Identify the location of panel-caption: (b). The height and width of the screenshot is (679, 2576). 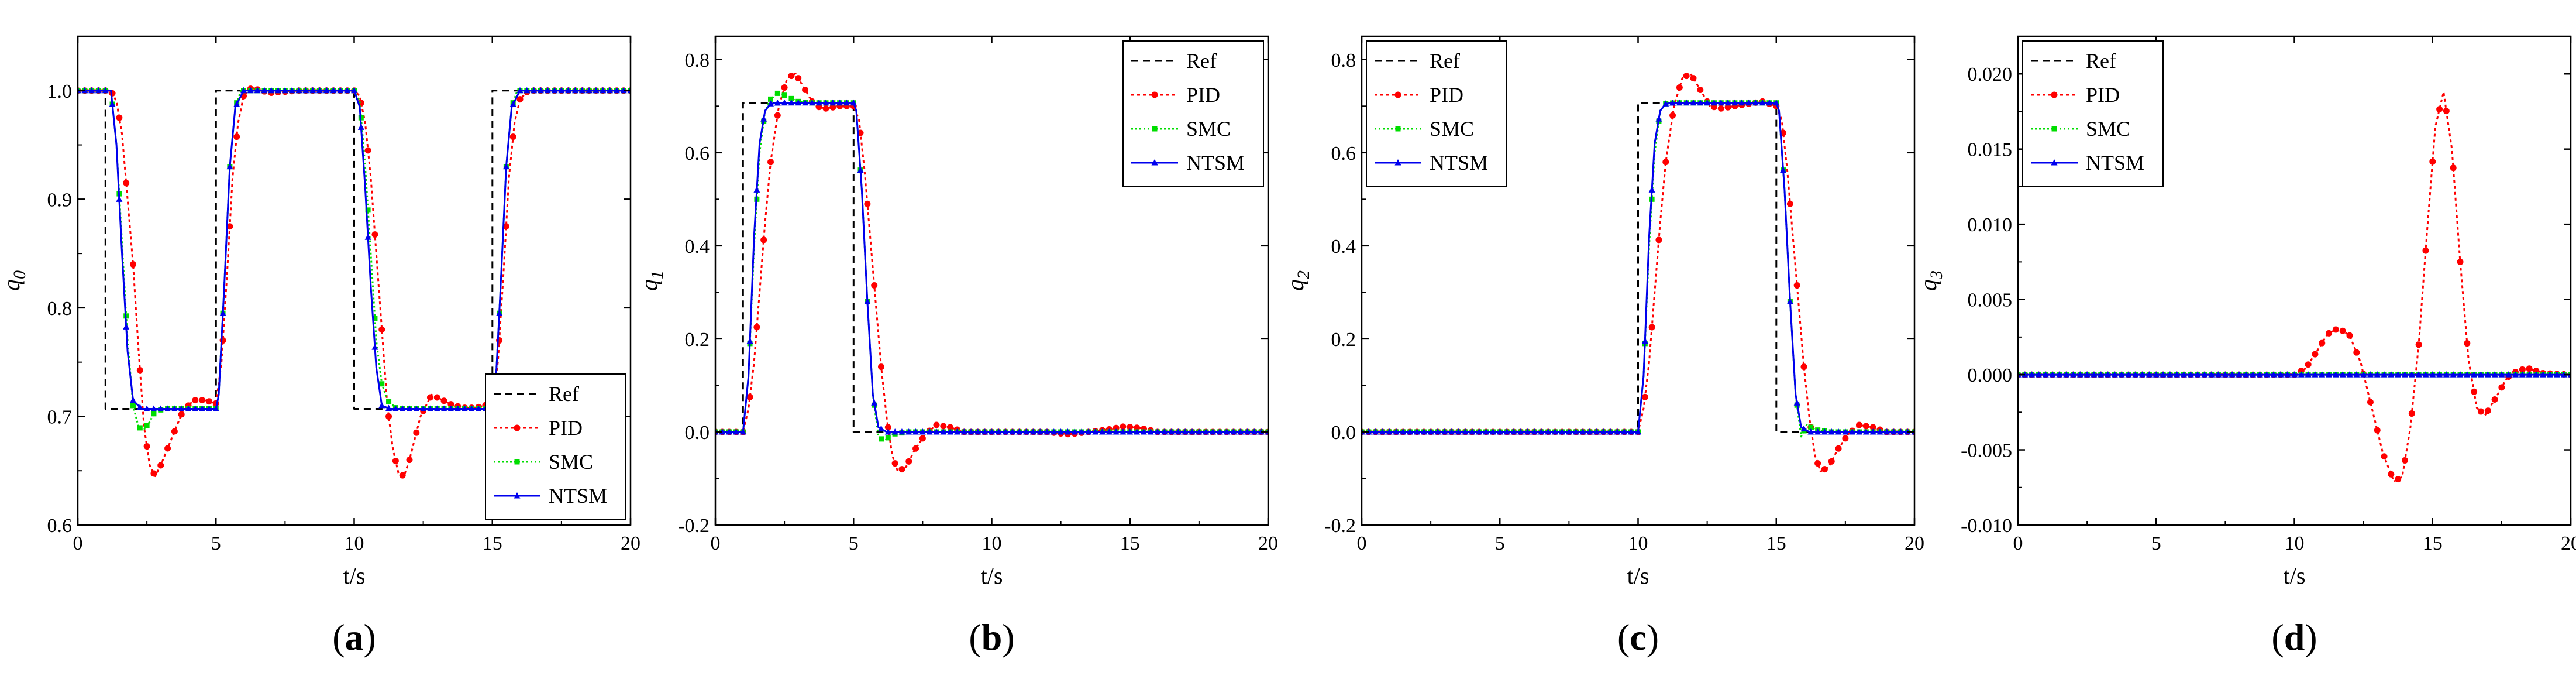
(991, 637).